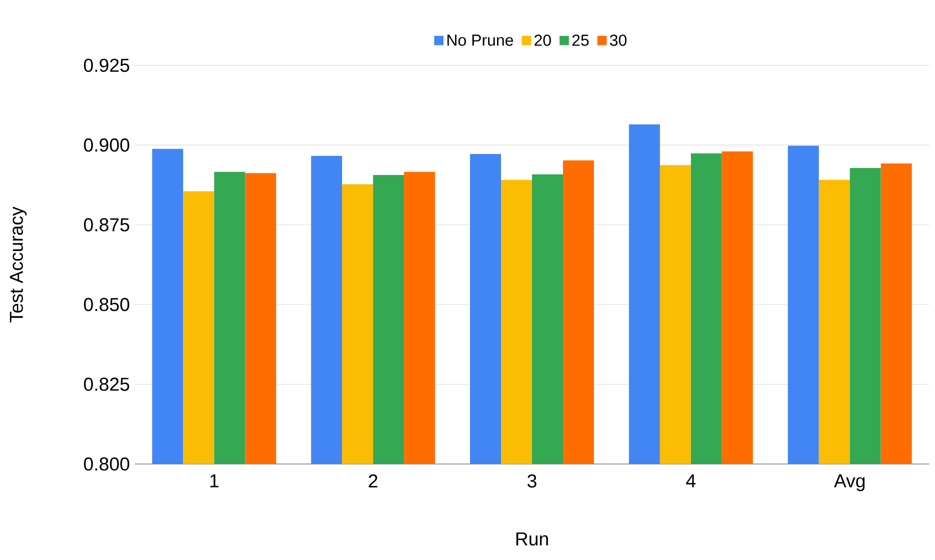 This screenshot has width=935, height=560. I want to click on y-tick-label: 0.800, so click(107, 464).